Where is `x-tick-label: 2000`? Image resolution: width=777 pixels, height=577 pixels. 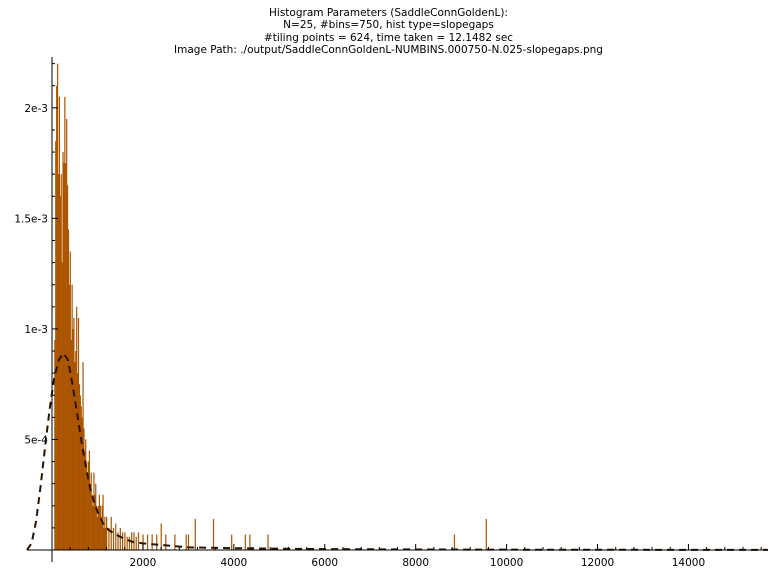
x-tick-label: 2000 is located at coordinates (143, 563).